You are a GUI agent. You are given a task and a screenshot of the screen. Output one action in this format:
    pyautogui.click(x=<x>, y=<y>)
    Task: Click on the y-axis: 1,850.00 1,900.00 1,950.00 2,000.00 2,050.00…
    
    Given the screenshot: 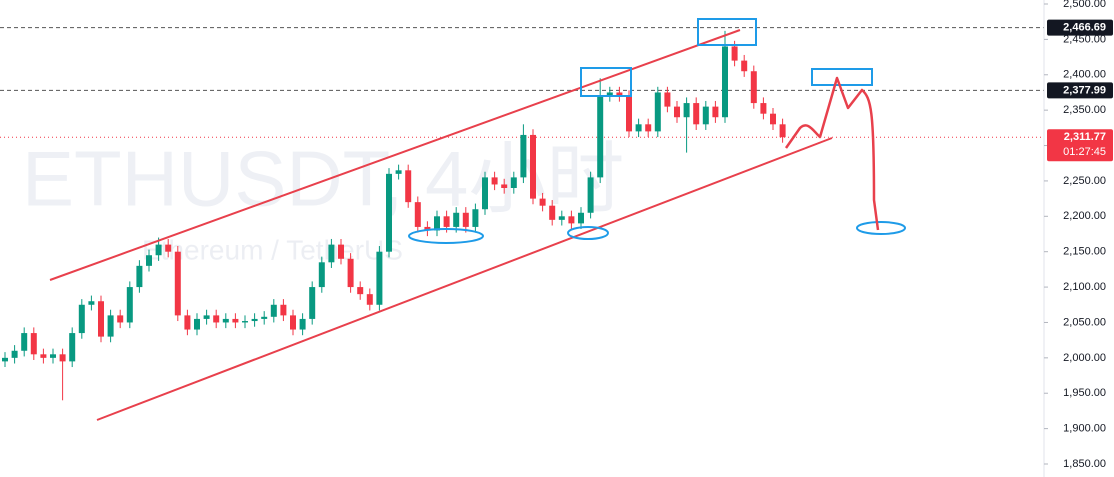 What is the action you would take?
    pyautogui.click(x=1078, y=235)
    